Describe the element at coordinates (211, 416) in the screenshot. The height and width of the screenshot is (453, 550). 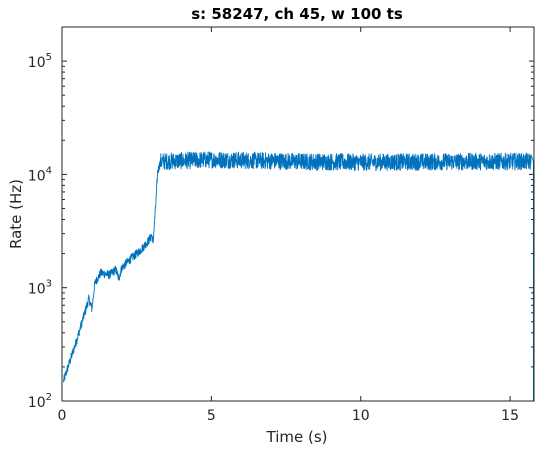
I see `x-tick-label: 5` at that location.